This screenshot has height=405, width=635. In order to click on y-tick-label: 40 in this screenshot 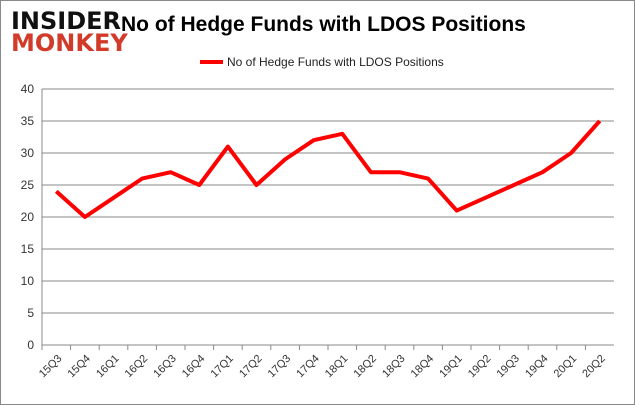, I will do `click(28, 89)`.